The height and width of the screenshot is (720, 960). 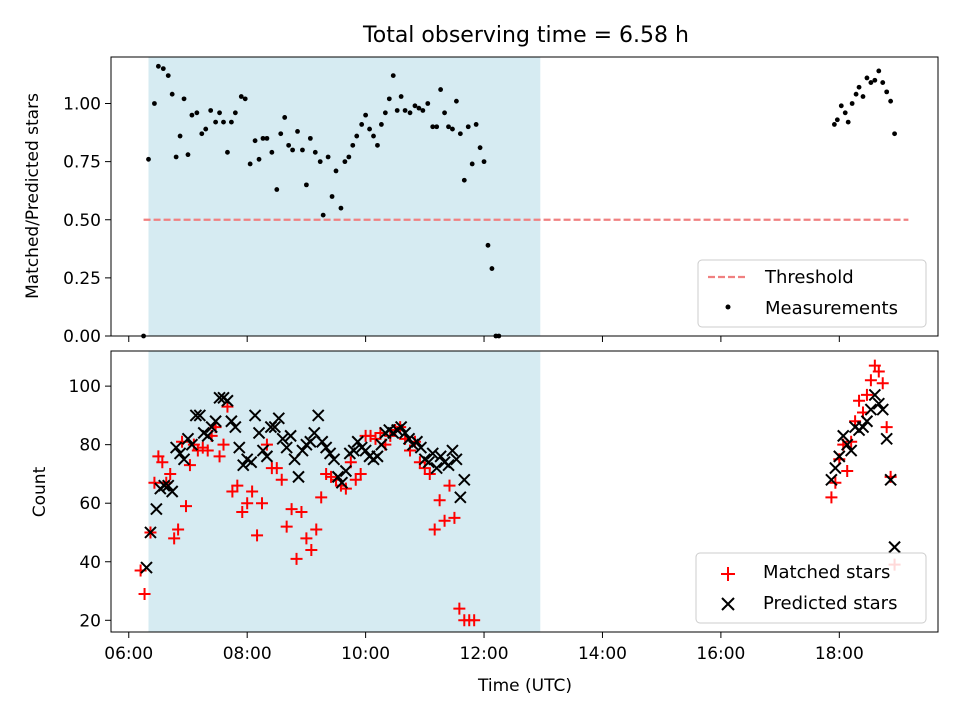 What do you see at coordinates (90, 504) in the screenshot?
I see `bottom-y-ticks: 20 40 60 80 100` at bounding box center [90, 504].